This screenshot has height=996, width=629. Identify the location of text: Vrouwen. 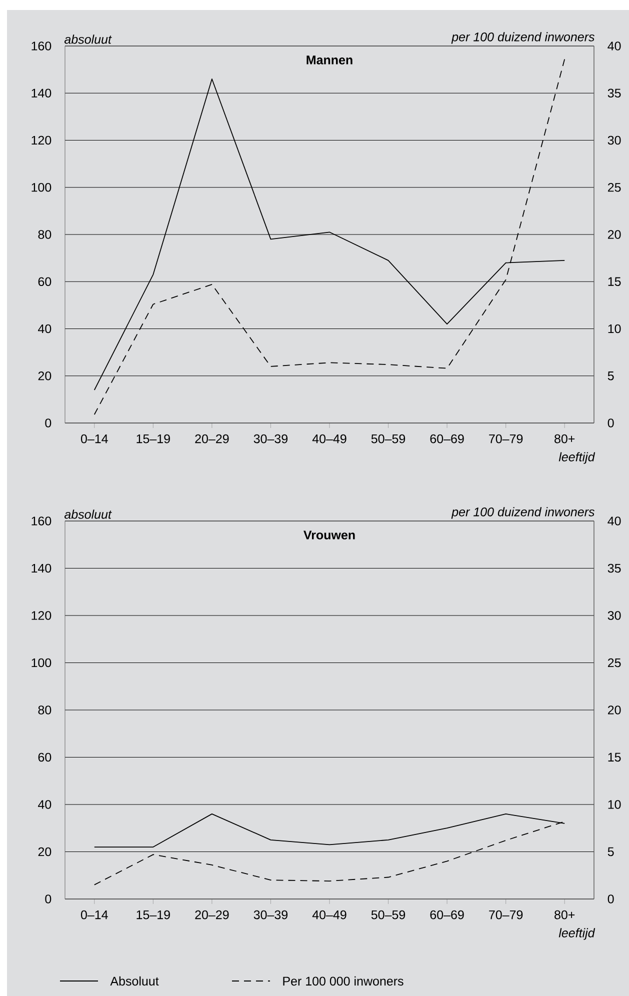
(329, 535).